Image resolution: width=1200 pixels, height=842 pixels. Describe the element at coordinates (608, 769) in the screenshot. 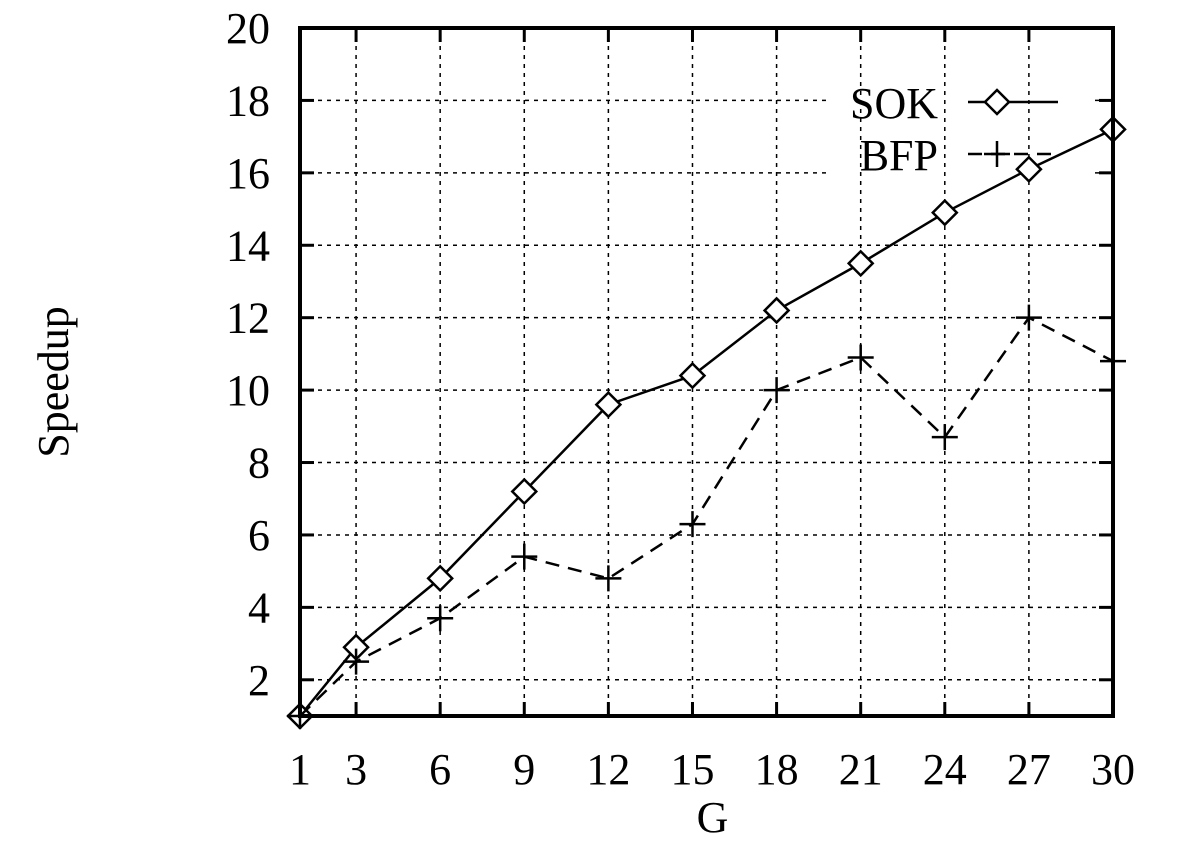

I see `x-tick-label: 12` at that location.